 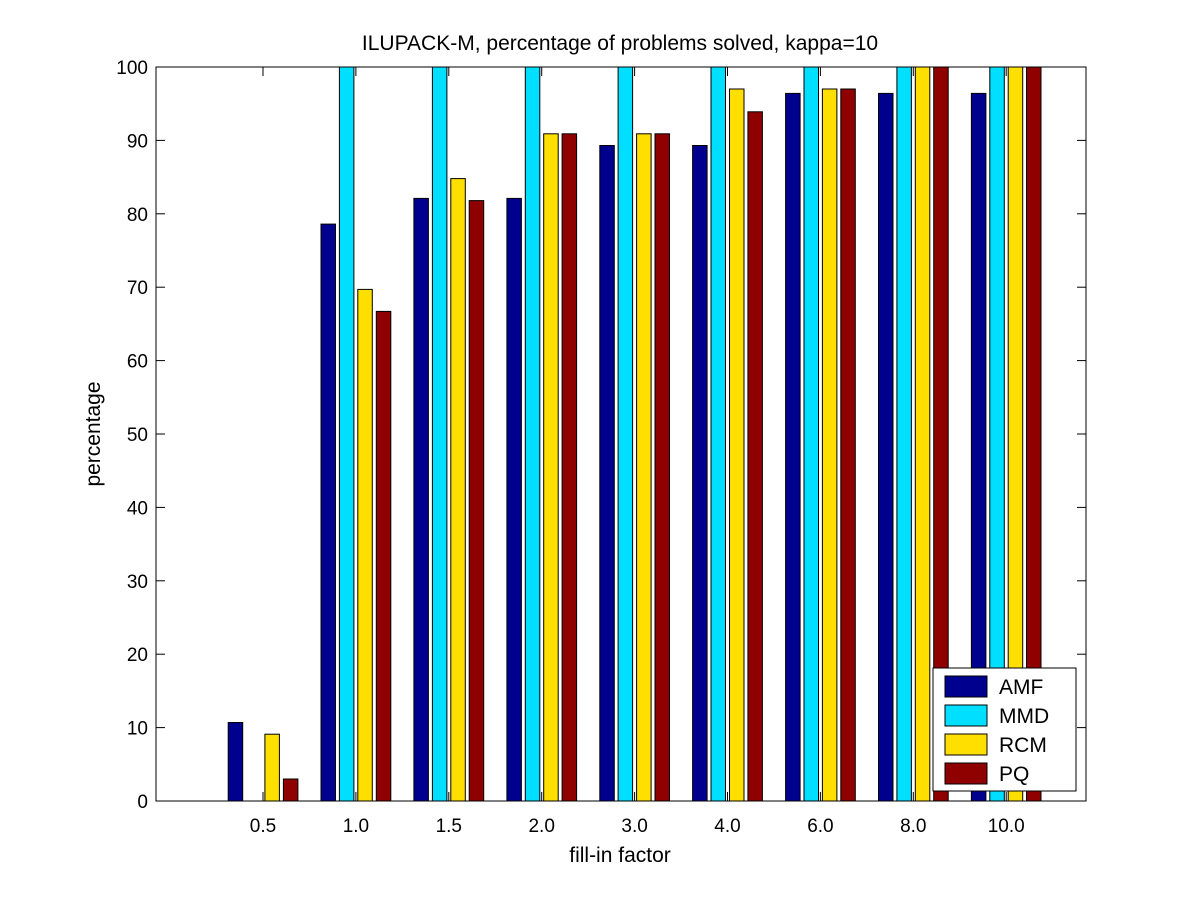 What do you see at coordinates (569, 467) in the screenshot?
I see `bar-pq-2.0` at bounding box center [569, 467].